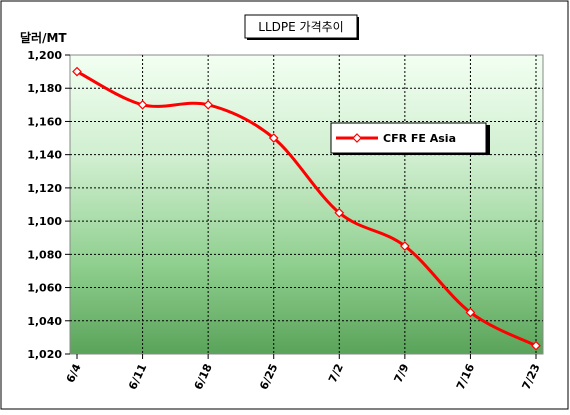 The image size is (570, 415). Describe the element at coordinates (44, 55) in the screenshot. I see `y-tick-label: 1,200` at that location.